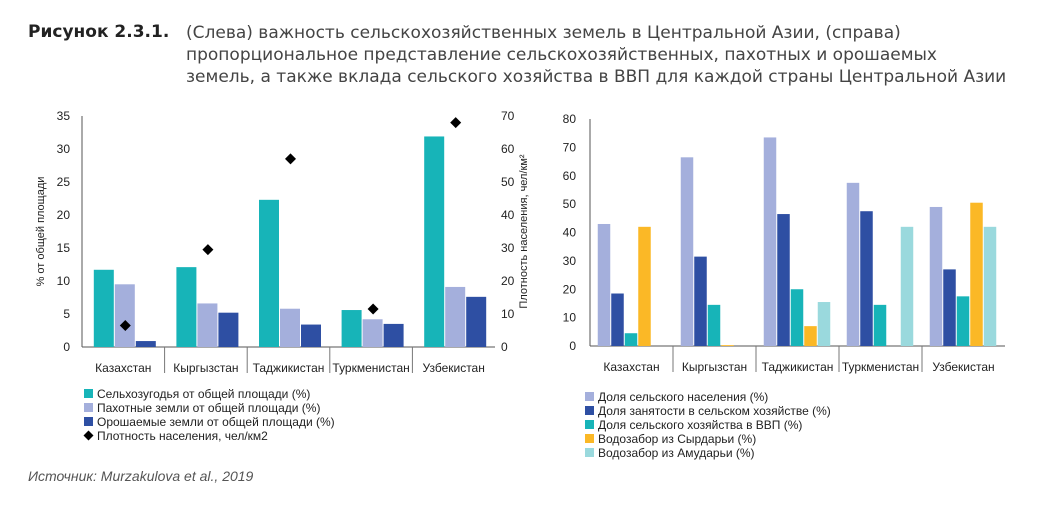  Describe the element at coordinates (182, 436) in the screenshot. I see `legend-label: Плотность населения, чел/км2` at that location.